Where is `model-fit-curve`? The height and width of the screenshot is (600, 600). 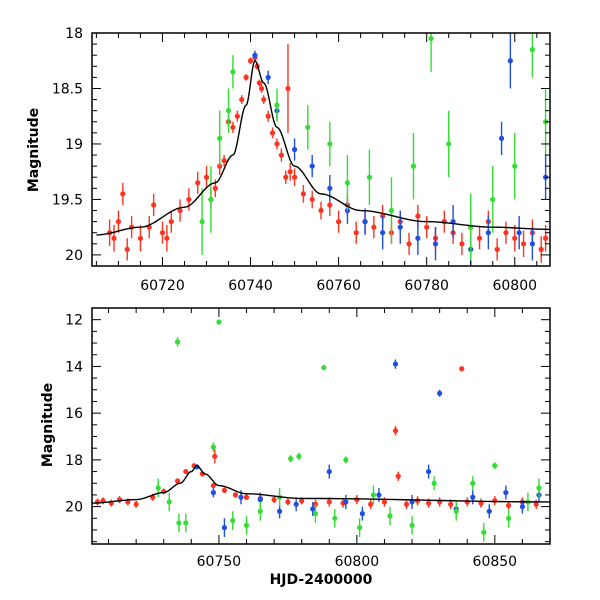
model-fit-curve is located at coordinates (321, 484).